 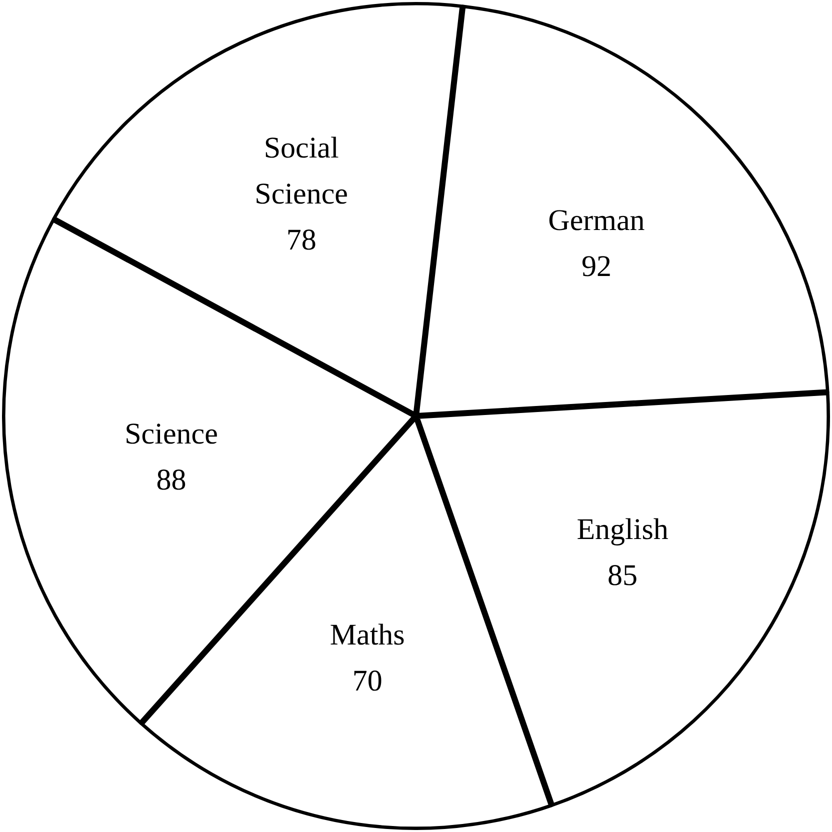 I want to click on slice-label: Social Science, so click(x=301, y=171).